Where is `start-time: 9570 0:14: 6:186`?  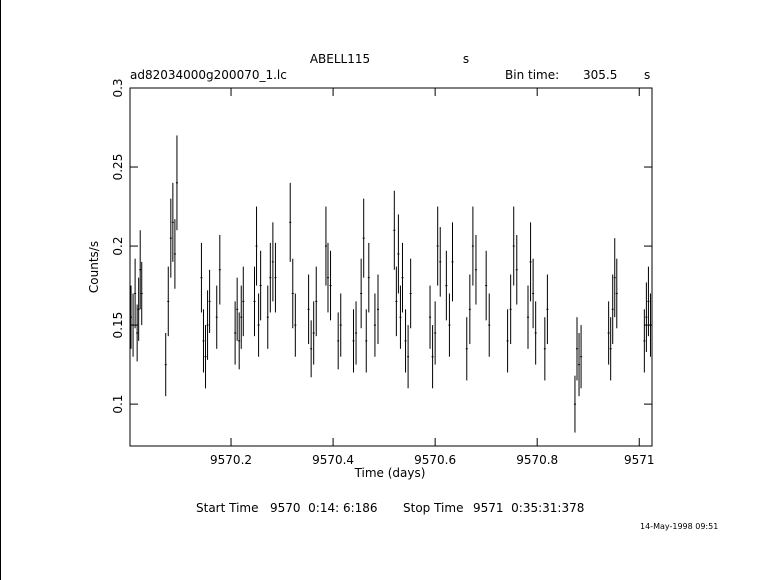
start-time: 9570 0:14: 6:186 is located at coordinates (324, 508).